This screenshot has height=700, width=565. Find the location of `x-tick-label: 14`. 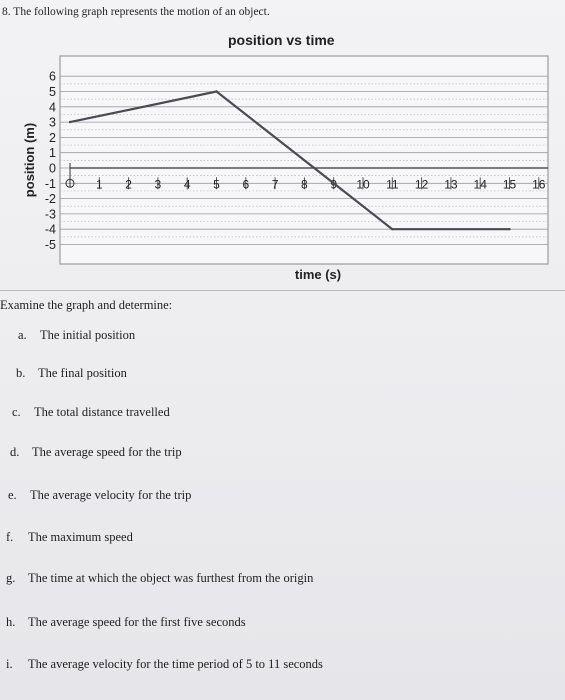

x-tick-label: 14 is located at coordinates (481, 184).